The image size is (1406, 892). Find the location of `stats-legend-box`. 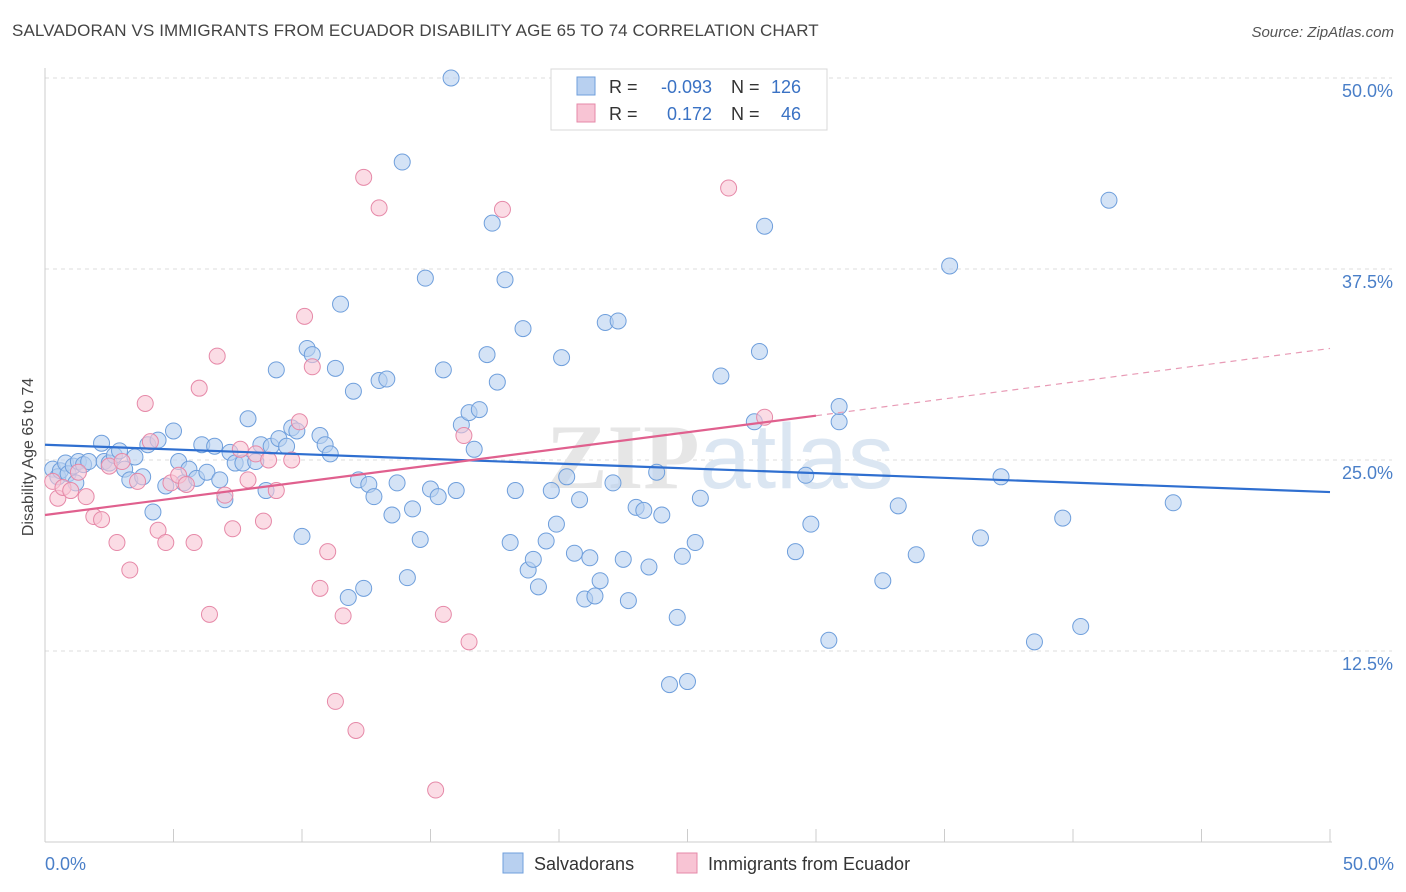

stats-legend-box is located at coordinates (689, 99).